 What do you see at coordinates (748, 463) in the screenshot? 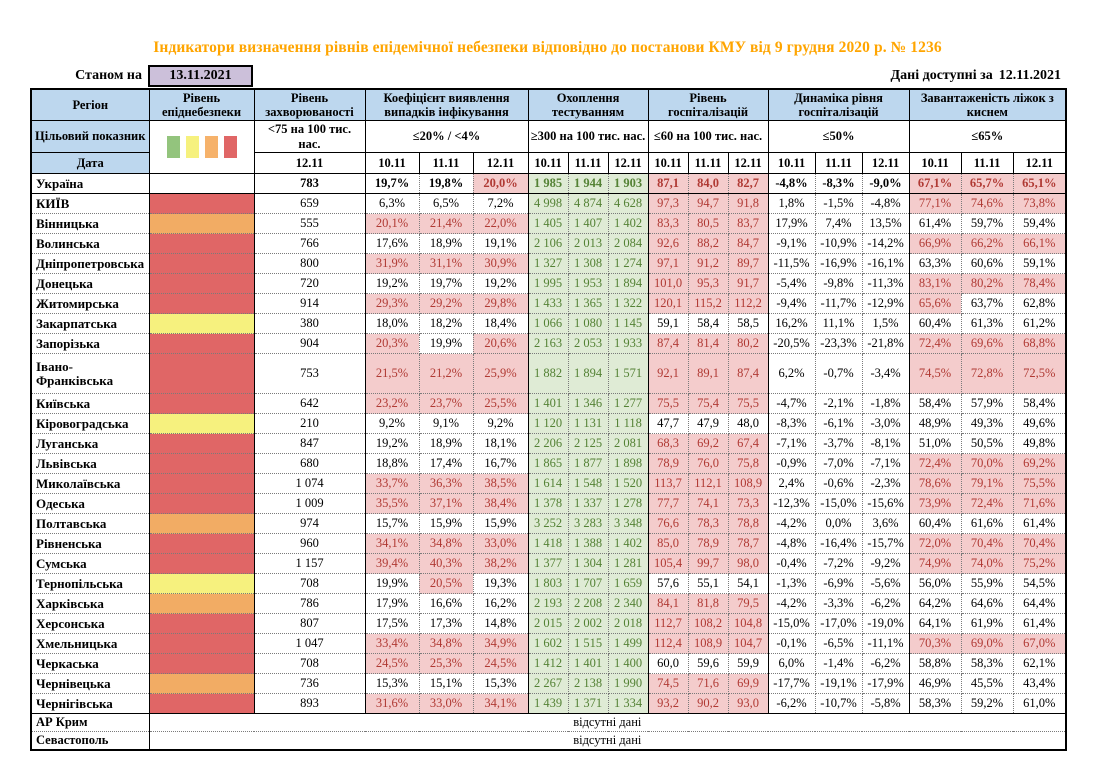
I see `hospitalization-cell: 75,8` at bounding box center [748, 463].